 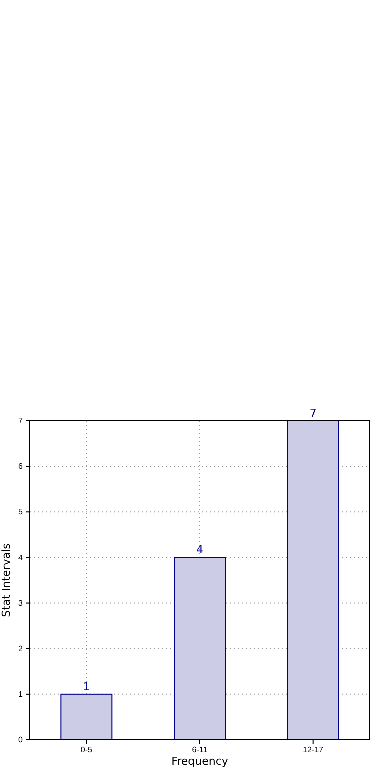 What do you see at coordinates (6, 580) in the screenshot?
I see `y-axis-title: Stat Intervals` at bounding box center [6, 580].